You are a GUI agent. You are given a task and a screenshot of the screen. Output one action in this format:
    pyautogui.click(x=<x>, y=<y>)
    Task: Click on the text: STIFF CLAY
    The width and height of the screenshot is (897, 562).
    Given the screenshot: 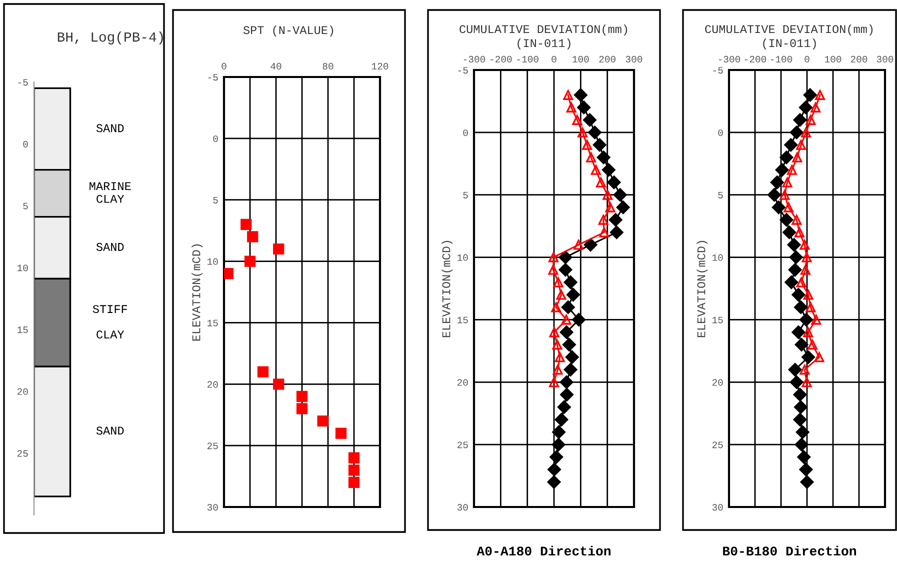 What is the action you would take?
    pyautogui.click(x=110, y=322)
    